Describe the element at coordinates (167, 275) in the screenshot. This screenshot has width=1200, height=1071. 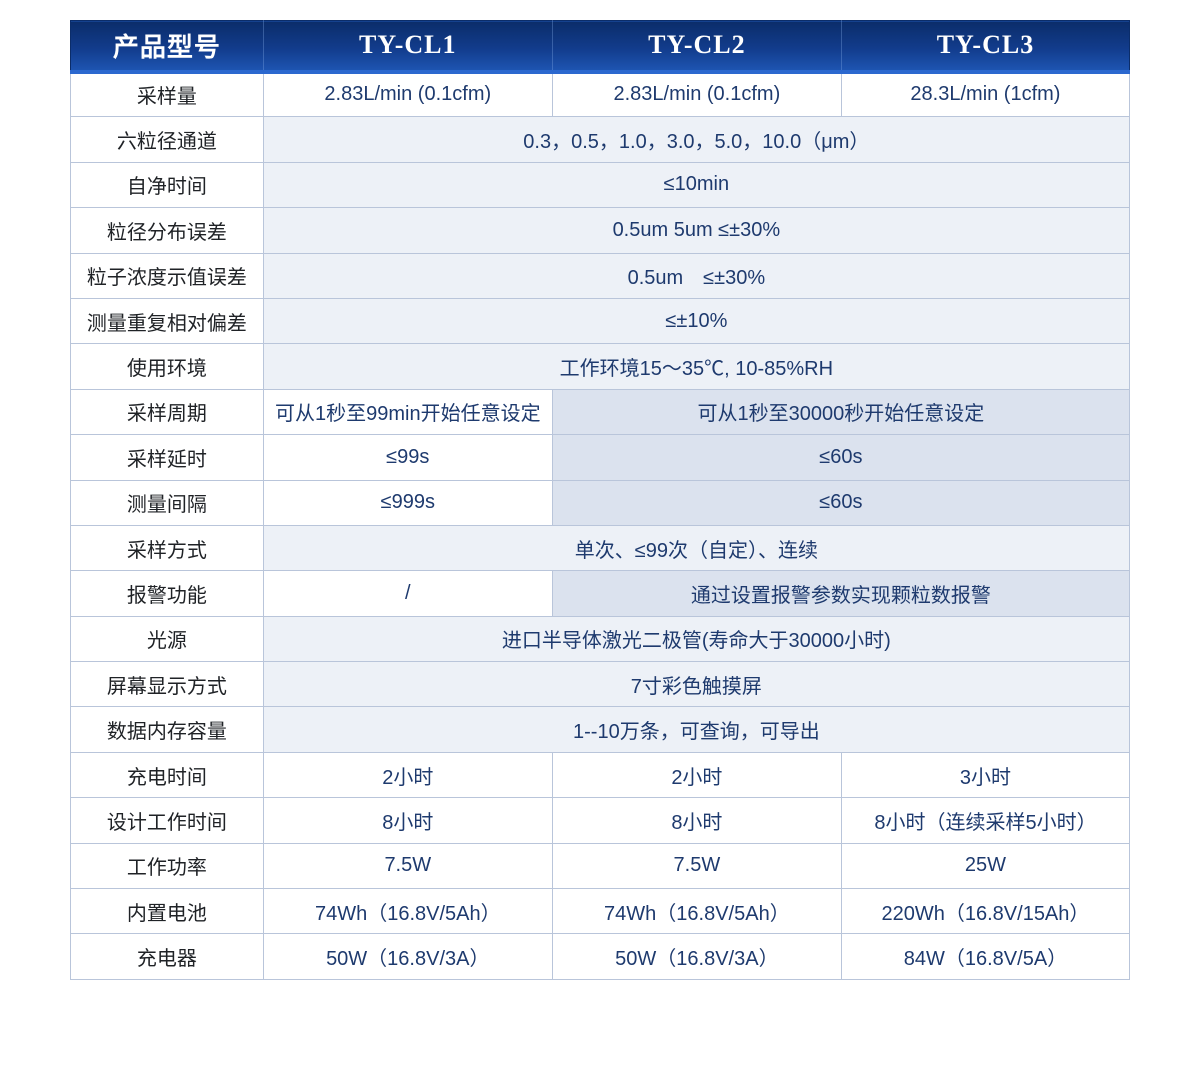
I see `row-label: 粒子浓度示值误差` at that location.